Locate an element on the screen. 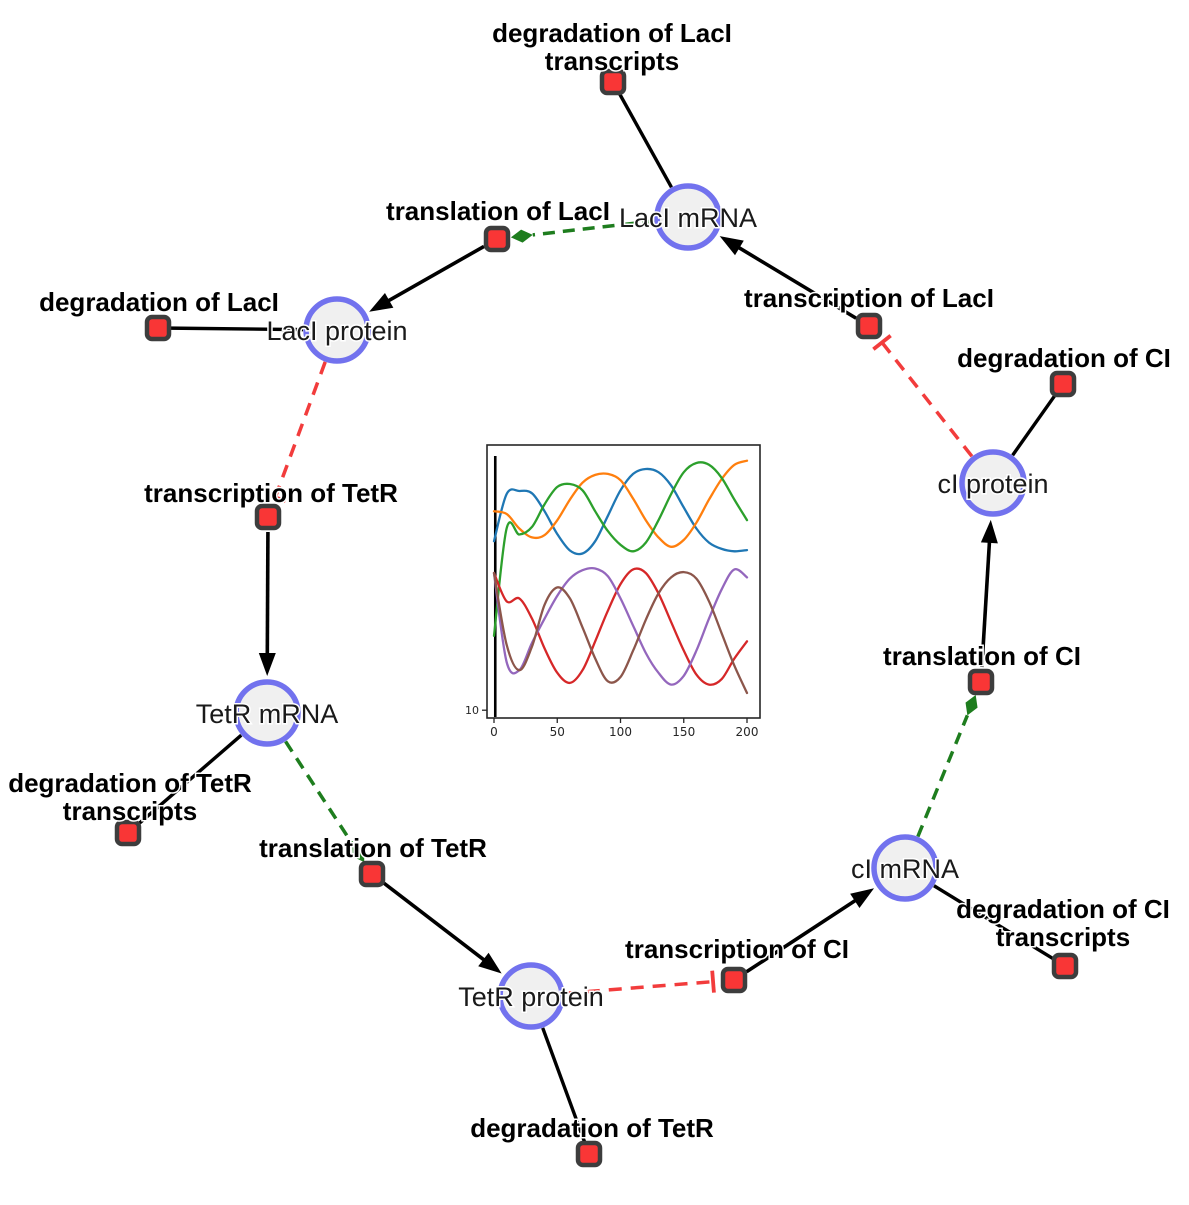 This screenshot has height=1205, width=1189. reaction-node-deg_cI is located at coordinates (1063, 384).